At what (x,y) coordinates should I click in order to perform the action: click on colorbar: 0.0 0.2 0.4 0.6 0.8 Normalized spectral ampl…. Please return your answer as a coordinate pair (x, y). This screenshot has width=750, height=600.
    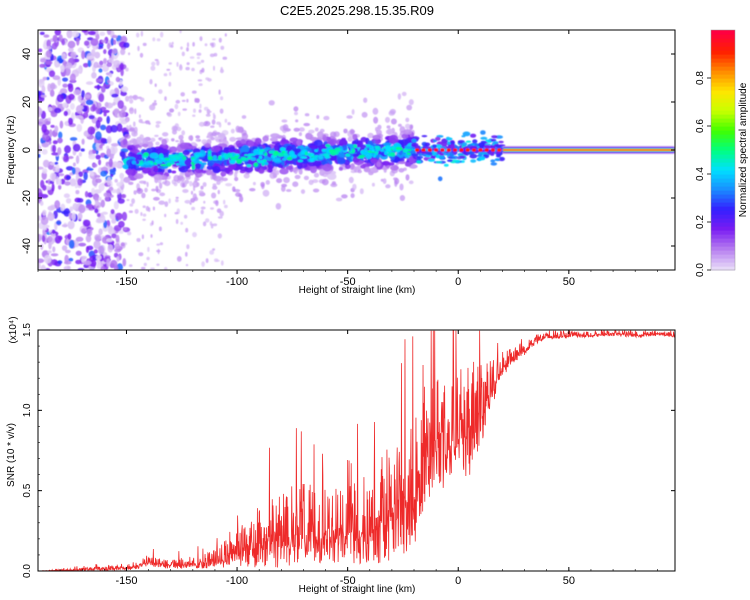
    Looking at the image, I should click on (722, 153).